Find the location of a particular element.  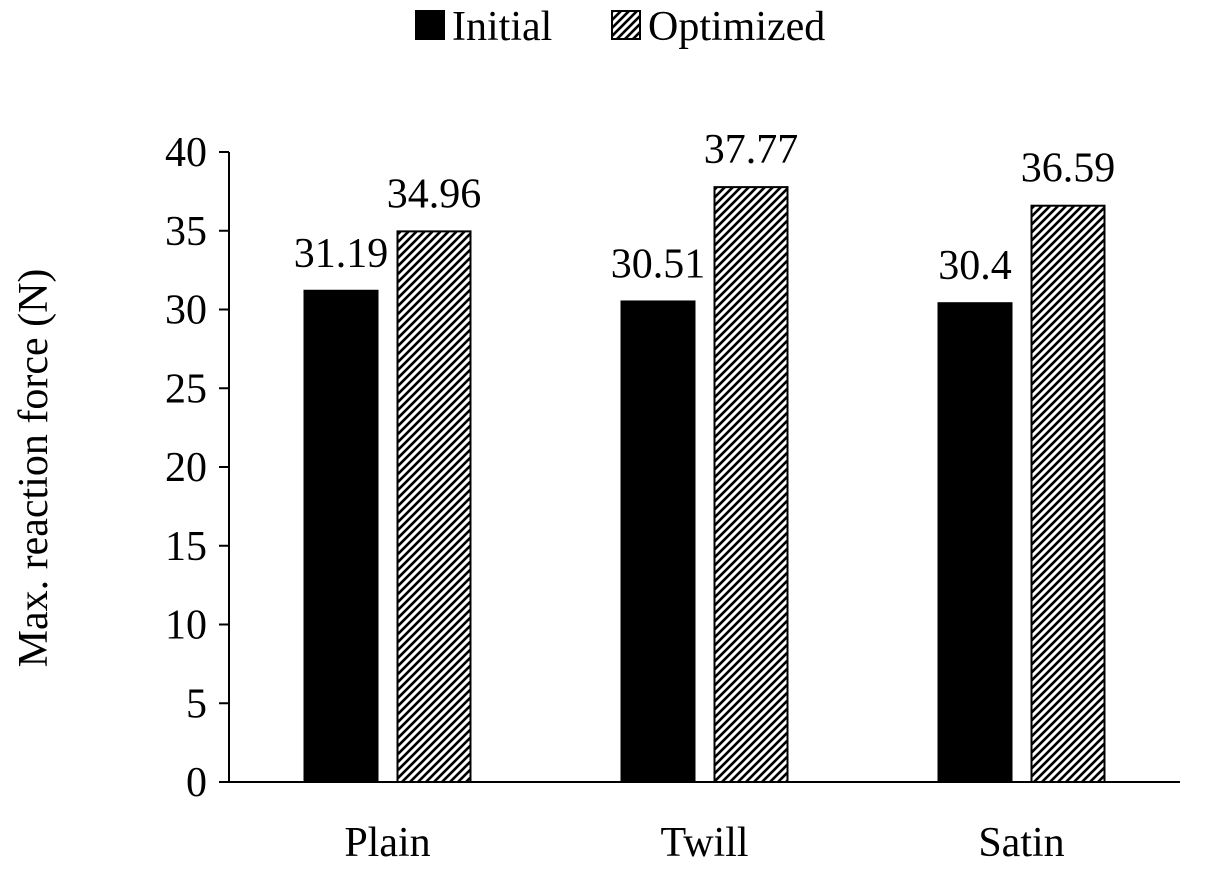

y-axis-ticks: 0 5 10 15 20 25 30 35 40 is located at coordinates (197, 468).